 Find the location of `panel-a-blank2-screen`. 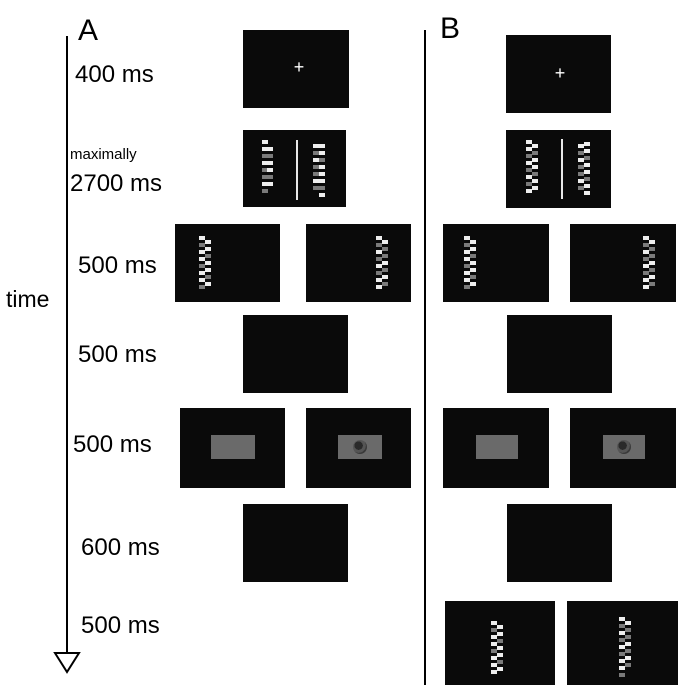

panel-a-blank2-screen is located at coordinates (295, 543).